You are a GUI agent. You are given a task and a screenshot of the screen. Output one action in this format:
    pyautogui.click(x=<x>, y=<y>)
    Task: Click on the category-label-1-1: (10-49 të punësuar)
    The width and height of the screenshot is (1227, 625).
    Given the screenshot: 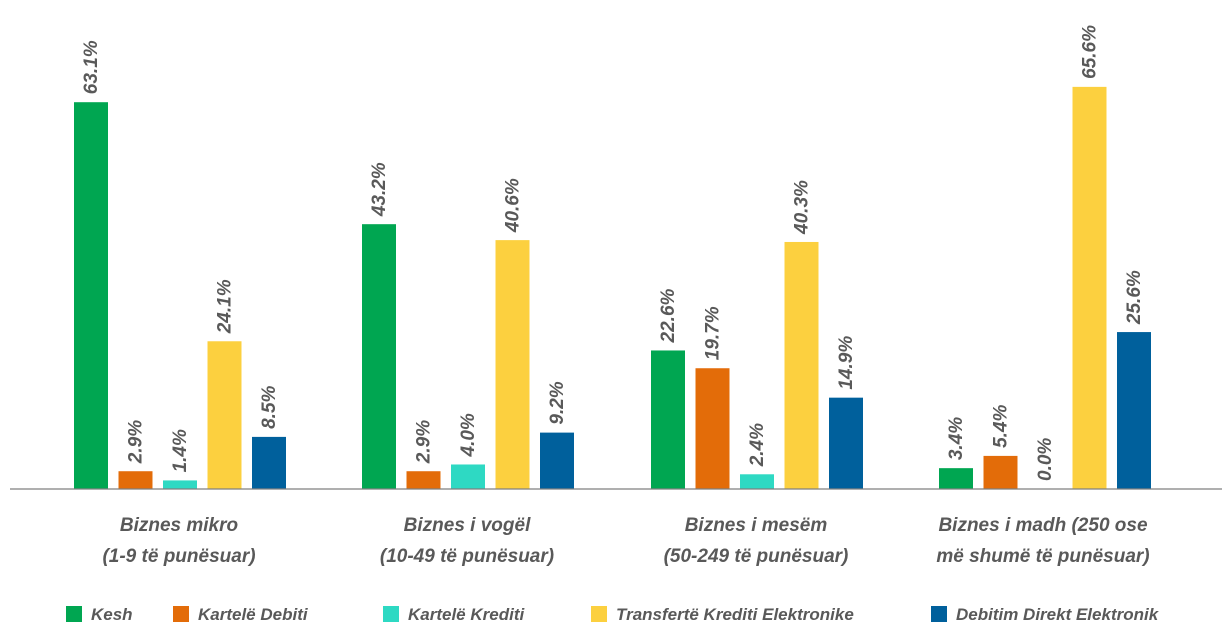 What is the action you would take?
    pyautogui.click(x=467, y=556)
    